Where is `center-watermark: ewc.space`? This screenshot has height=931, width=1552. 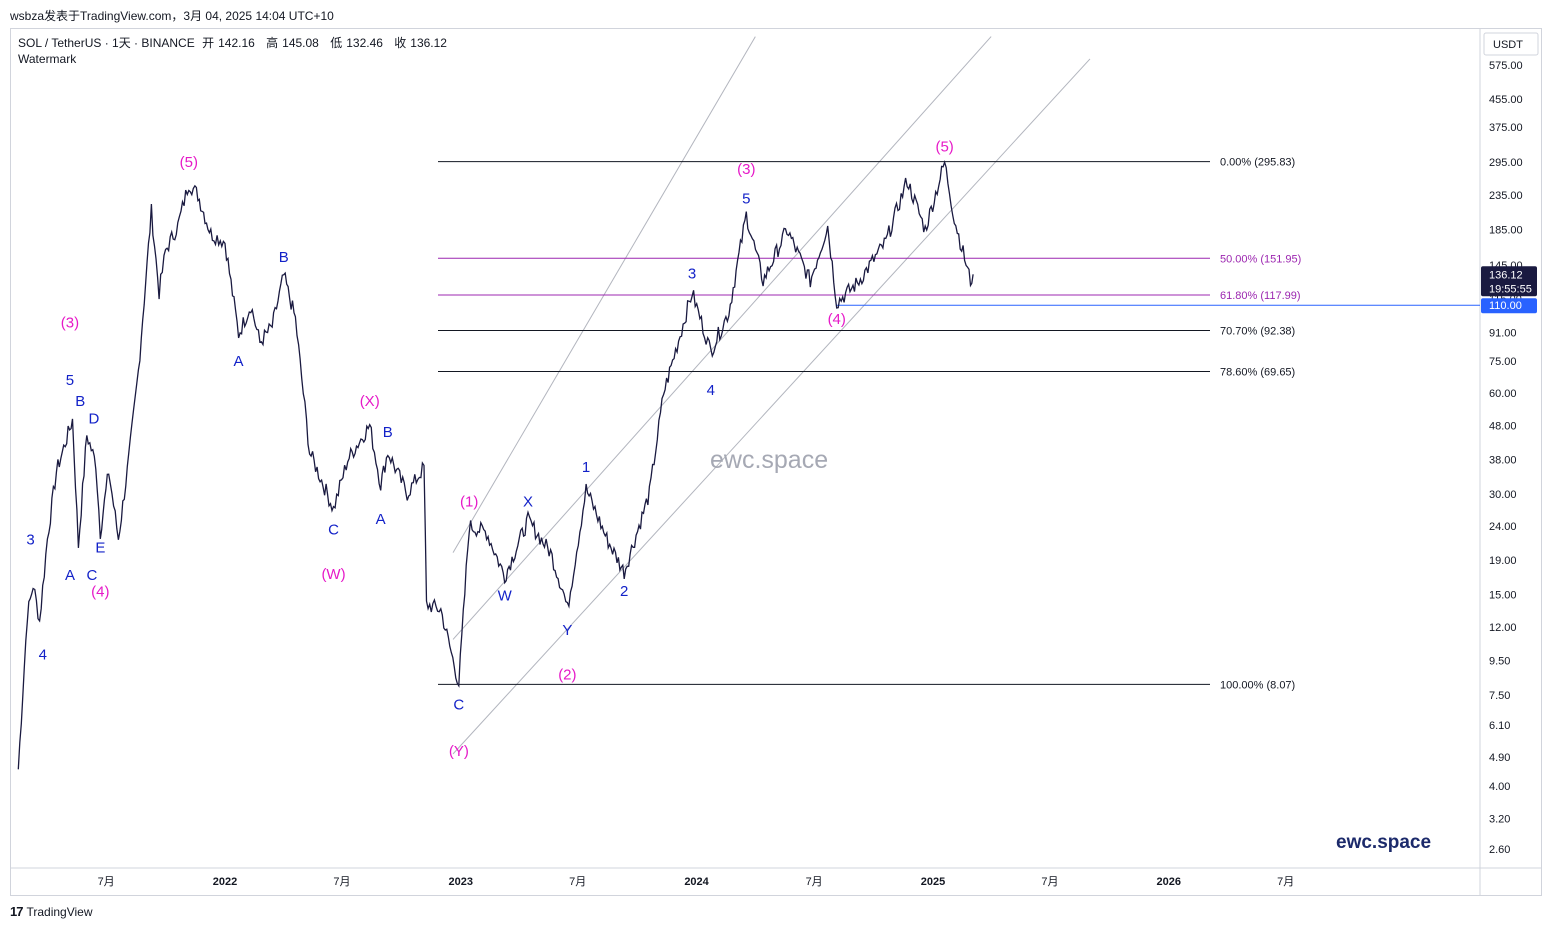
center-watermark: ewc.space is located at coordinates (769, 460).